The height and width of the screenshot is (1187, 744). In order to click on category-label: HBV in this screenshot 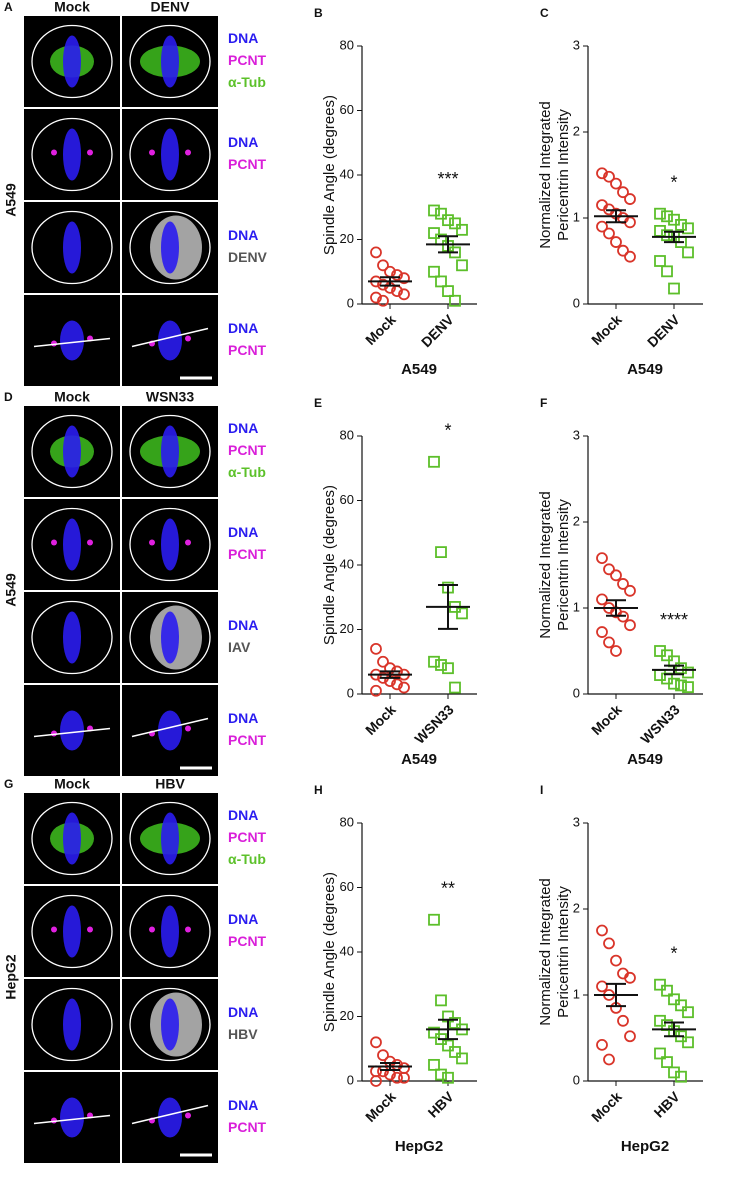, I will do `click(441, 1104)`.